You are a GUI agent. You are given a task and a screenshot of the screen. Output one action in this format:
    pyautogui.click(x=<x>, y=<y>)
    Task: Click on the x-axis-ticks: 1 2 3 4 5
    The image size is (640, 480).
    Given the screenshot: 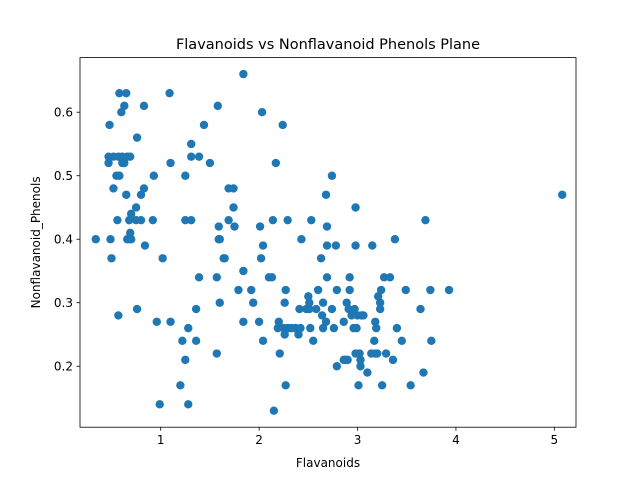 What is the action you would take?
    pyautogui.click(x=357, y=437)
    